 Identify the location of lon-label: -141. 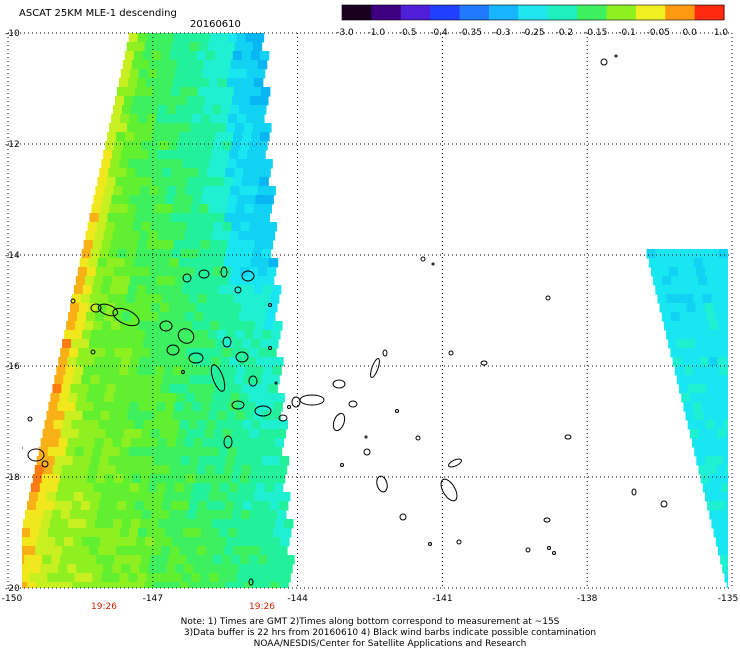
(442, 599).